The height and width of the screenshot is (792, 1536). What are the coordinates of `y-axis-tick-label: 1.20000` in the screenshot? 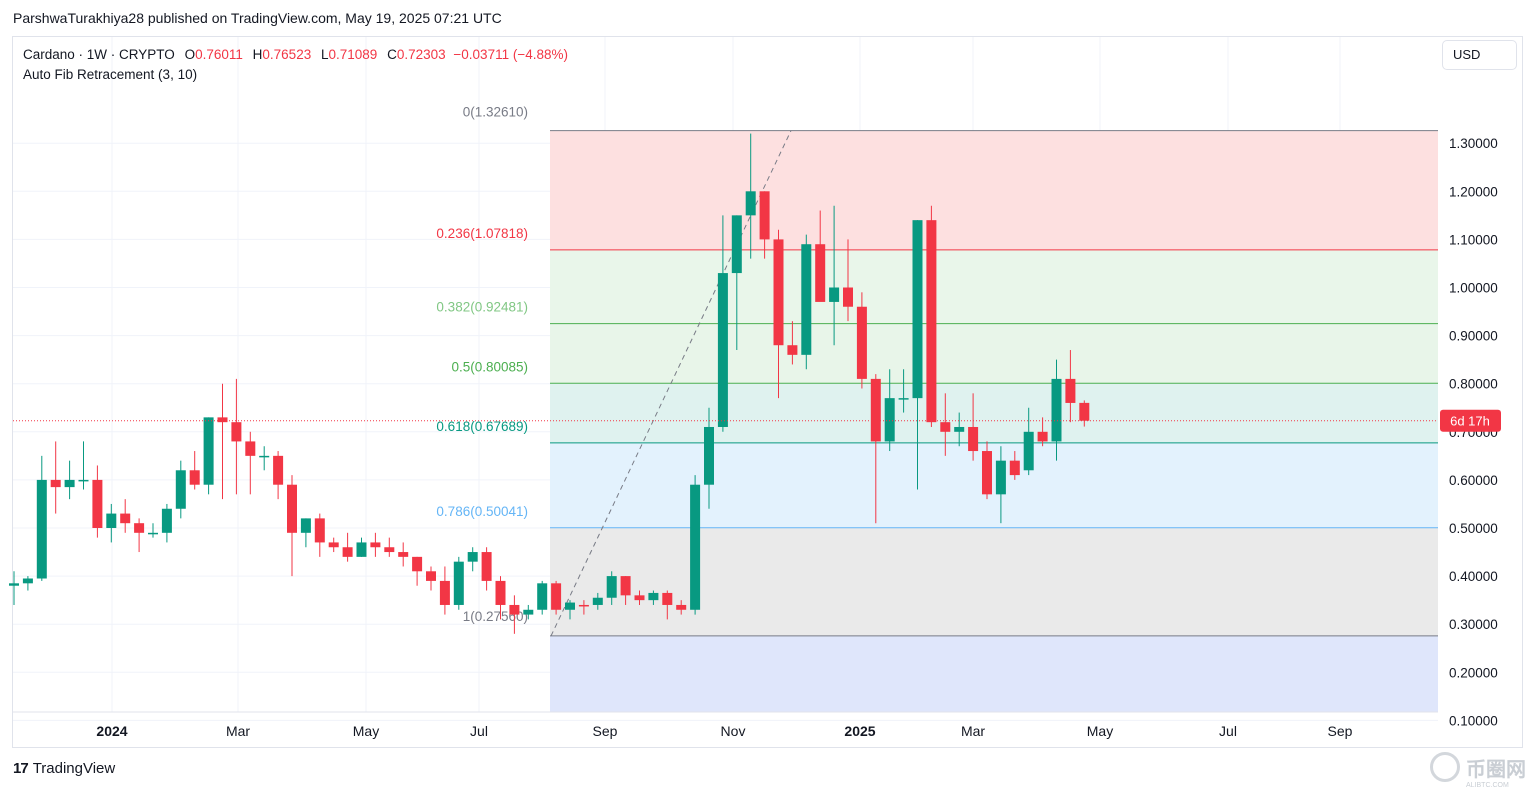 It's located at (1473, 191).